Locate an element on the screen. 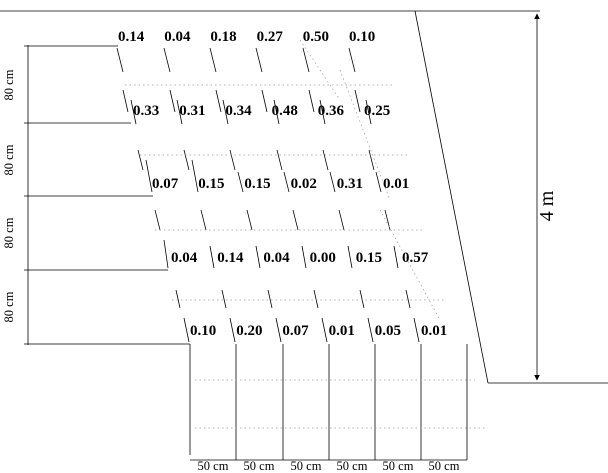 The height and width of the screenshot is (473, 608). value-label-r5-c3: 0.07 is located at coordinates (295, 331).